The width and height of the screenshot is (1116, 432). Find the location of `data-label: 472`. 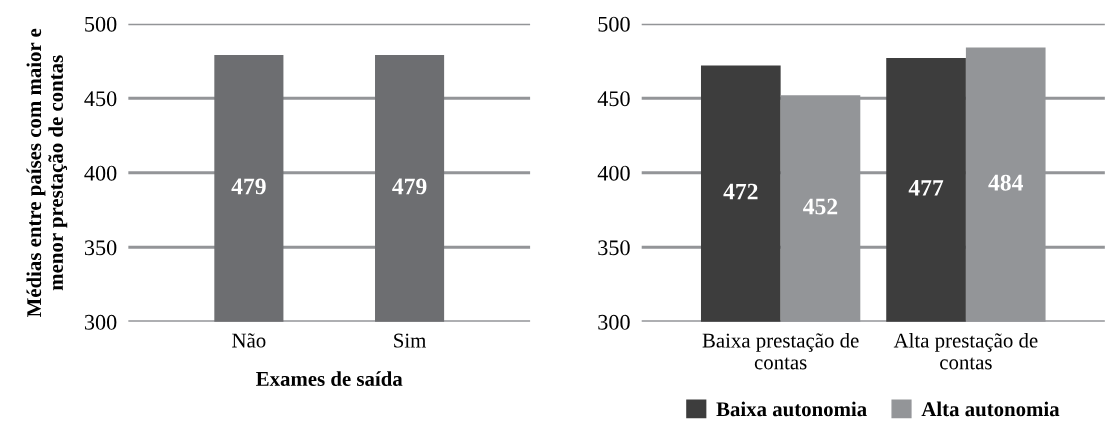

data-label: 472 is located at coordinates (740, 191).